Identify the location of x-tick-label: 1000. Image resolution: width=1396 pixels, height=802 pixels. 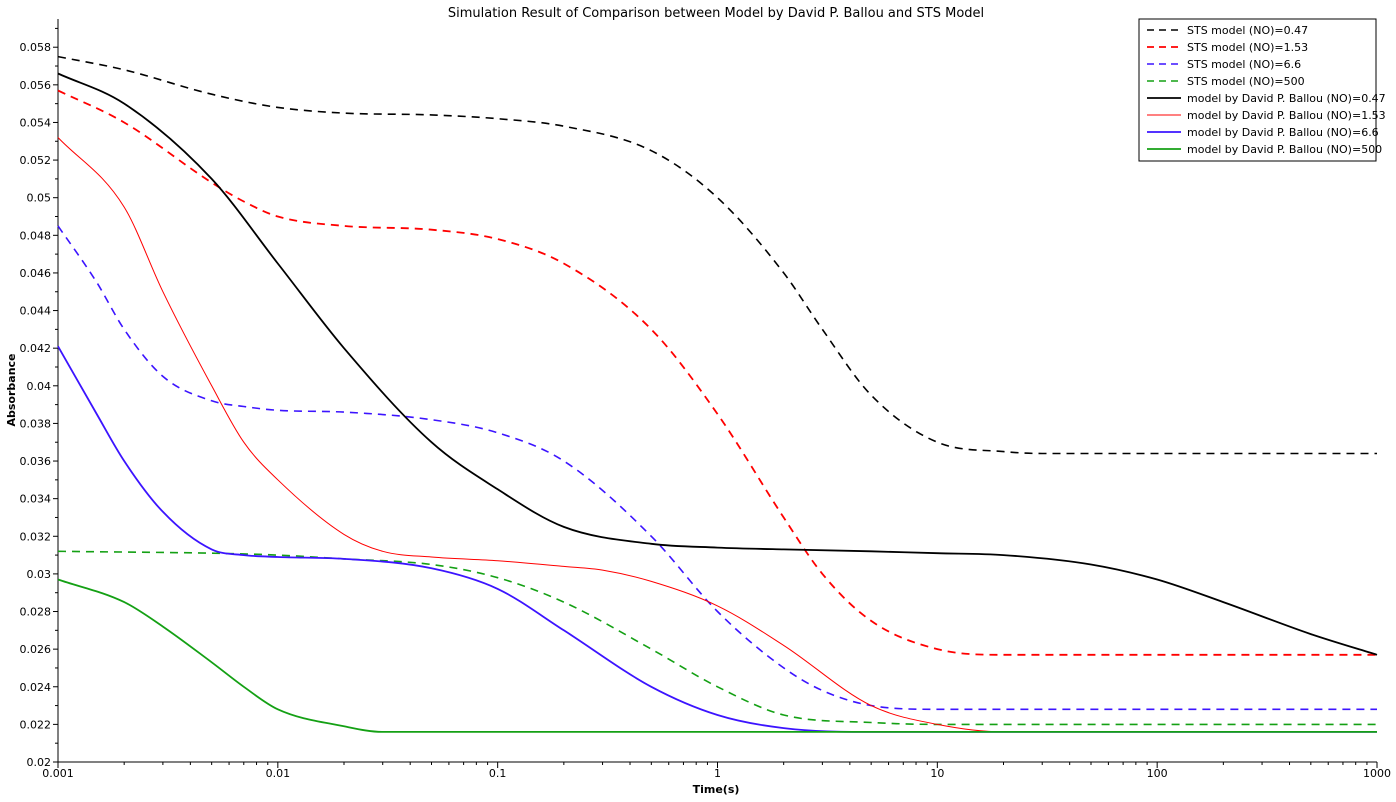
(1377, 773).